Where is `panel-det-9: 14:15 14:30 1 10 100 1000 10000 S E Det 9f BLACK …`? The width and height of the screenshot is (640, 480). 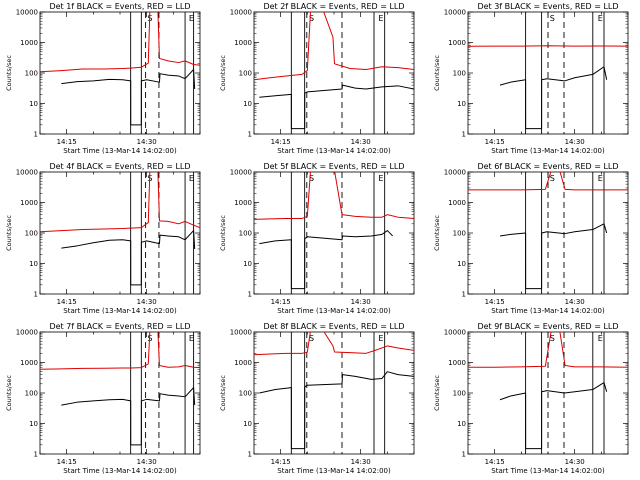 panel-det-9: 14:15 14:30 1 10 100 1000 10000 S E Det 9f BLACK … is located at coordinates (531, 398).